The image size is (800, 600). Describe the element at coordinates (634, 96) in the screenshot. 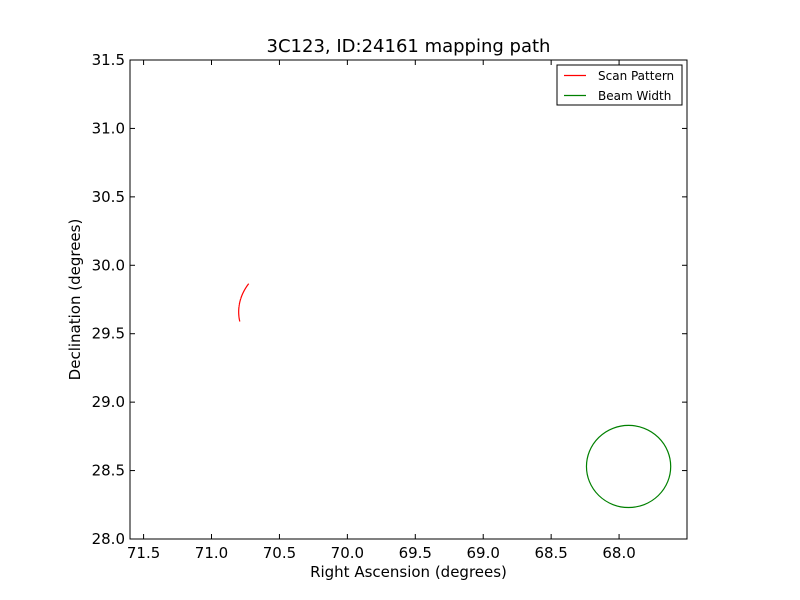

I see `legend-label-beam-width: Beam Width` at that location.